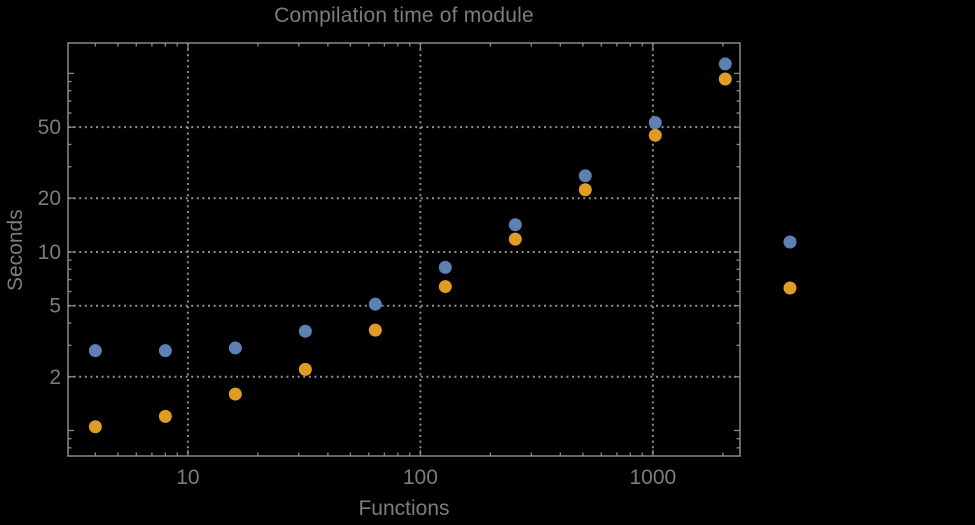 The height and width of the screenshot is (525, 975). What do you see at coordinates (404, 508) in the screenshot?
I see `x-axis-label: Functions` at bounding box center [404, 508].